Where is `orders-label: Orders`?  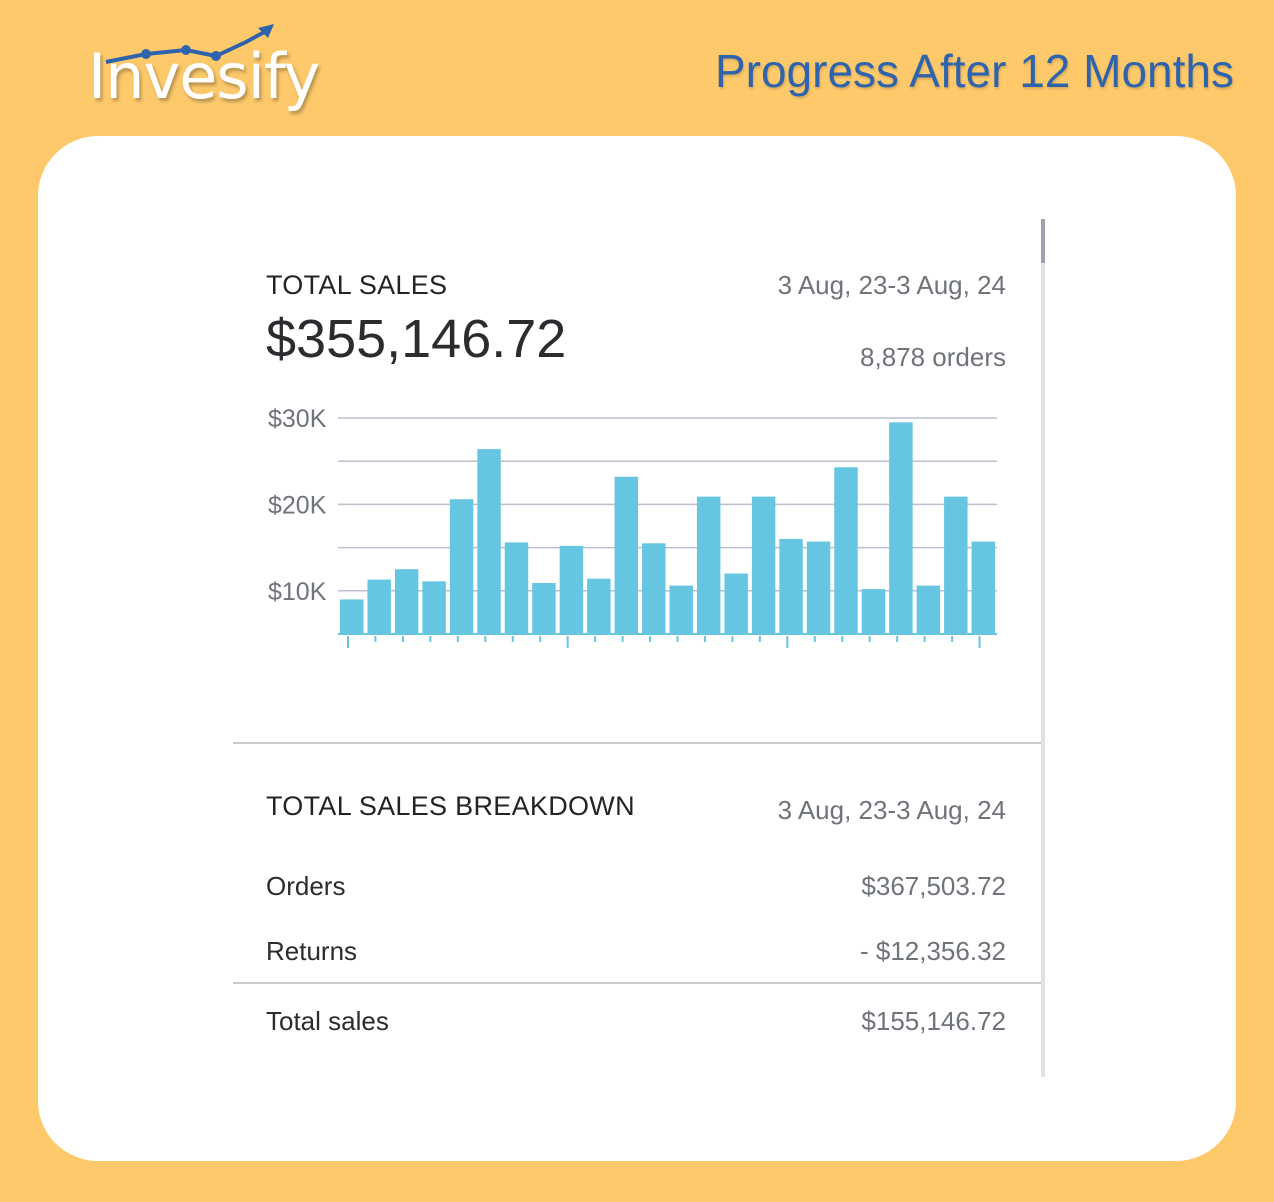
orders-label: Orders is located at coordinates (306, 886).